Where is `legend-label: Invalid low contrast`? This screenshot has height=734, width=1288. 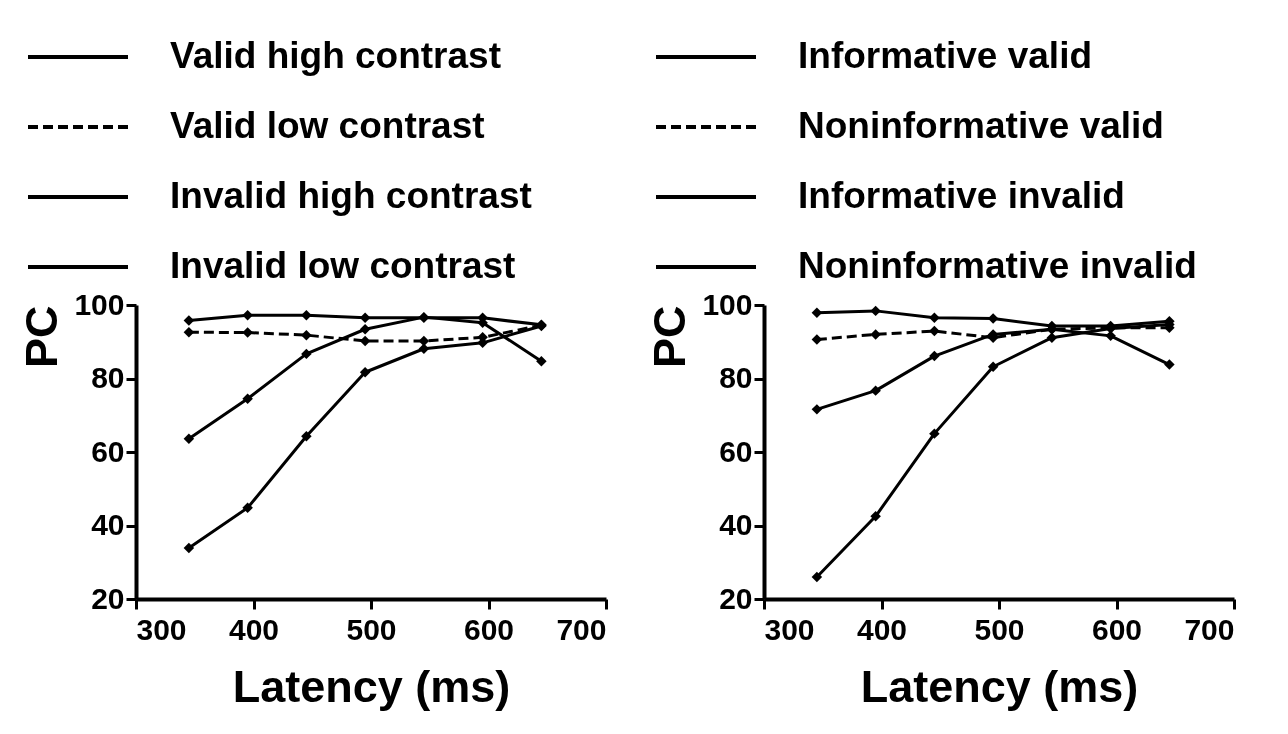
legend-label: Invalid low contrast is located at coordinates (343, 265).